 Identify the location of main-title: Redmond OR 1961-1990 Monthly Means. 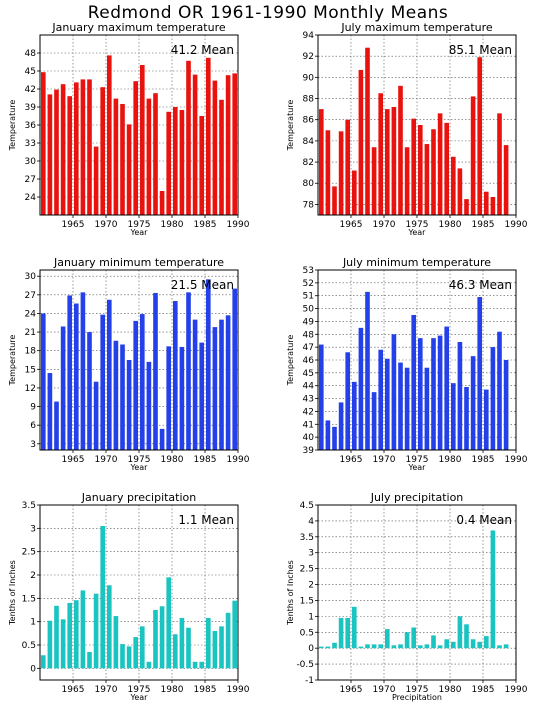
(268, 13).